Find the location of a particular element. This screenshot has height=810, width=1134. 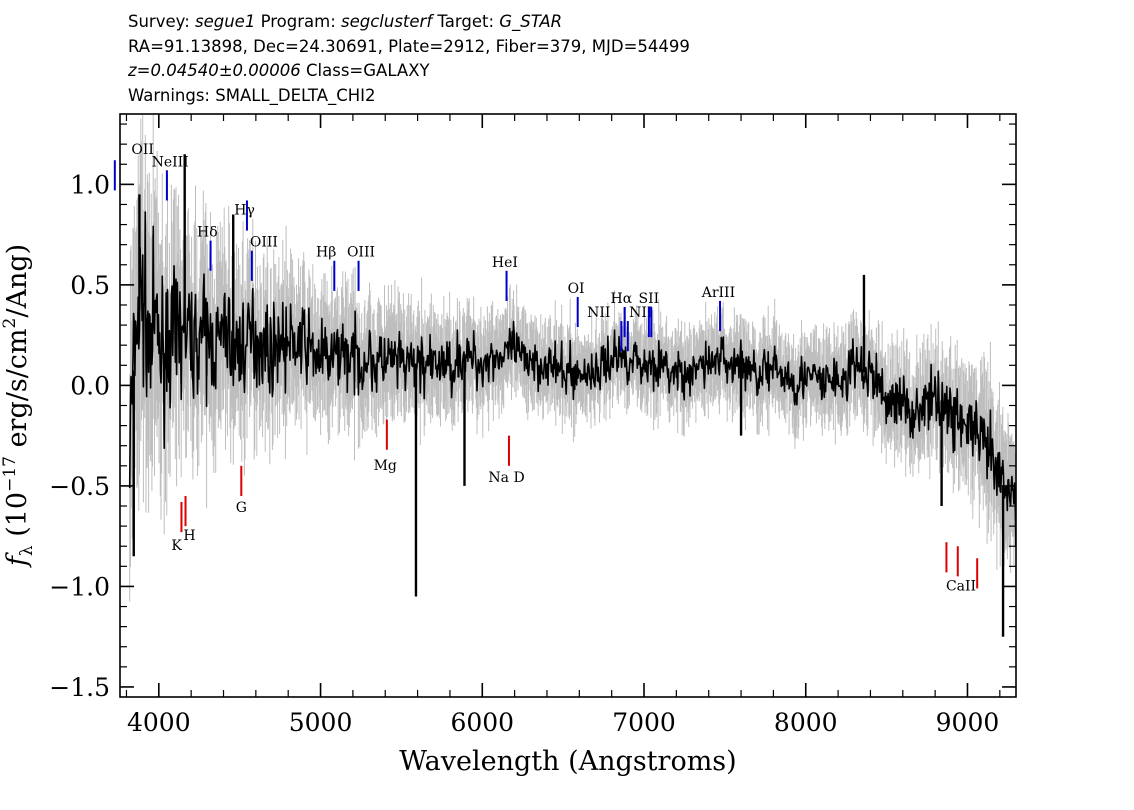

line-marker-label: Mg is located at coordinates (385, 466).